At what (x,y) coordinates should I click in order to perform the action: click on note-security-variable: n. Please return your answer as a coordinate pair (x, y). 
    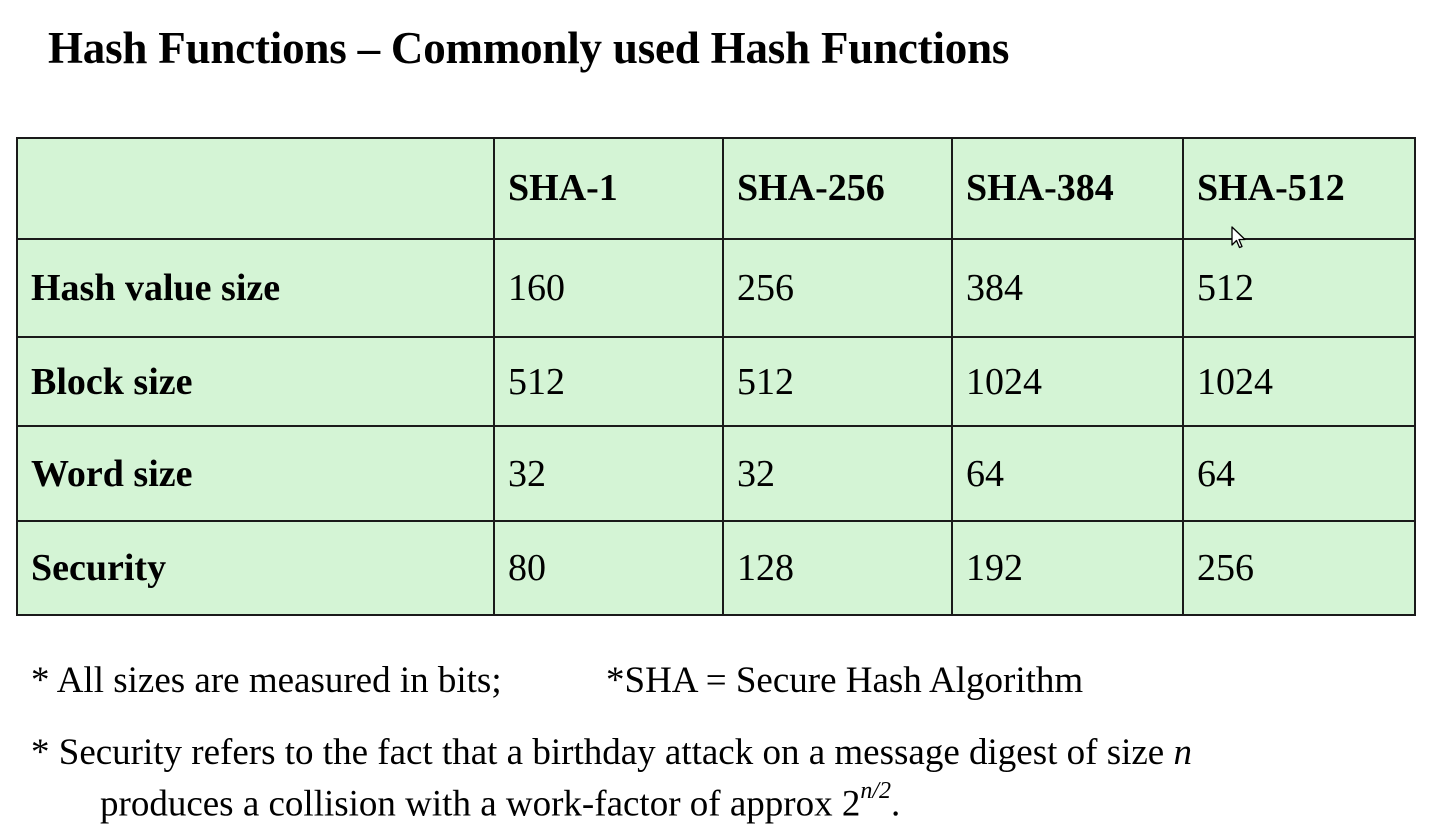
    Looking at the image, I should click on (1182, 752).